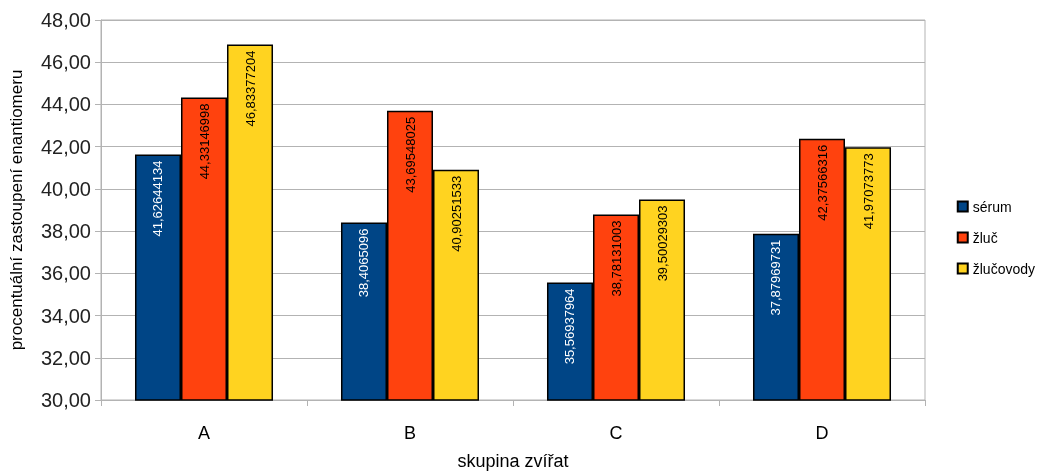 This screenshot has width=1052, height=475. I want to click on y-tick-label: 36,00, so click(65, 273).